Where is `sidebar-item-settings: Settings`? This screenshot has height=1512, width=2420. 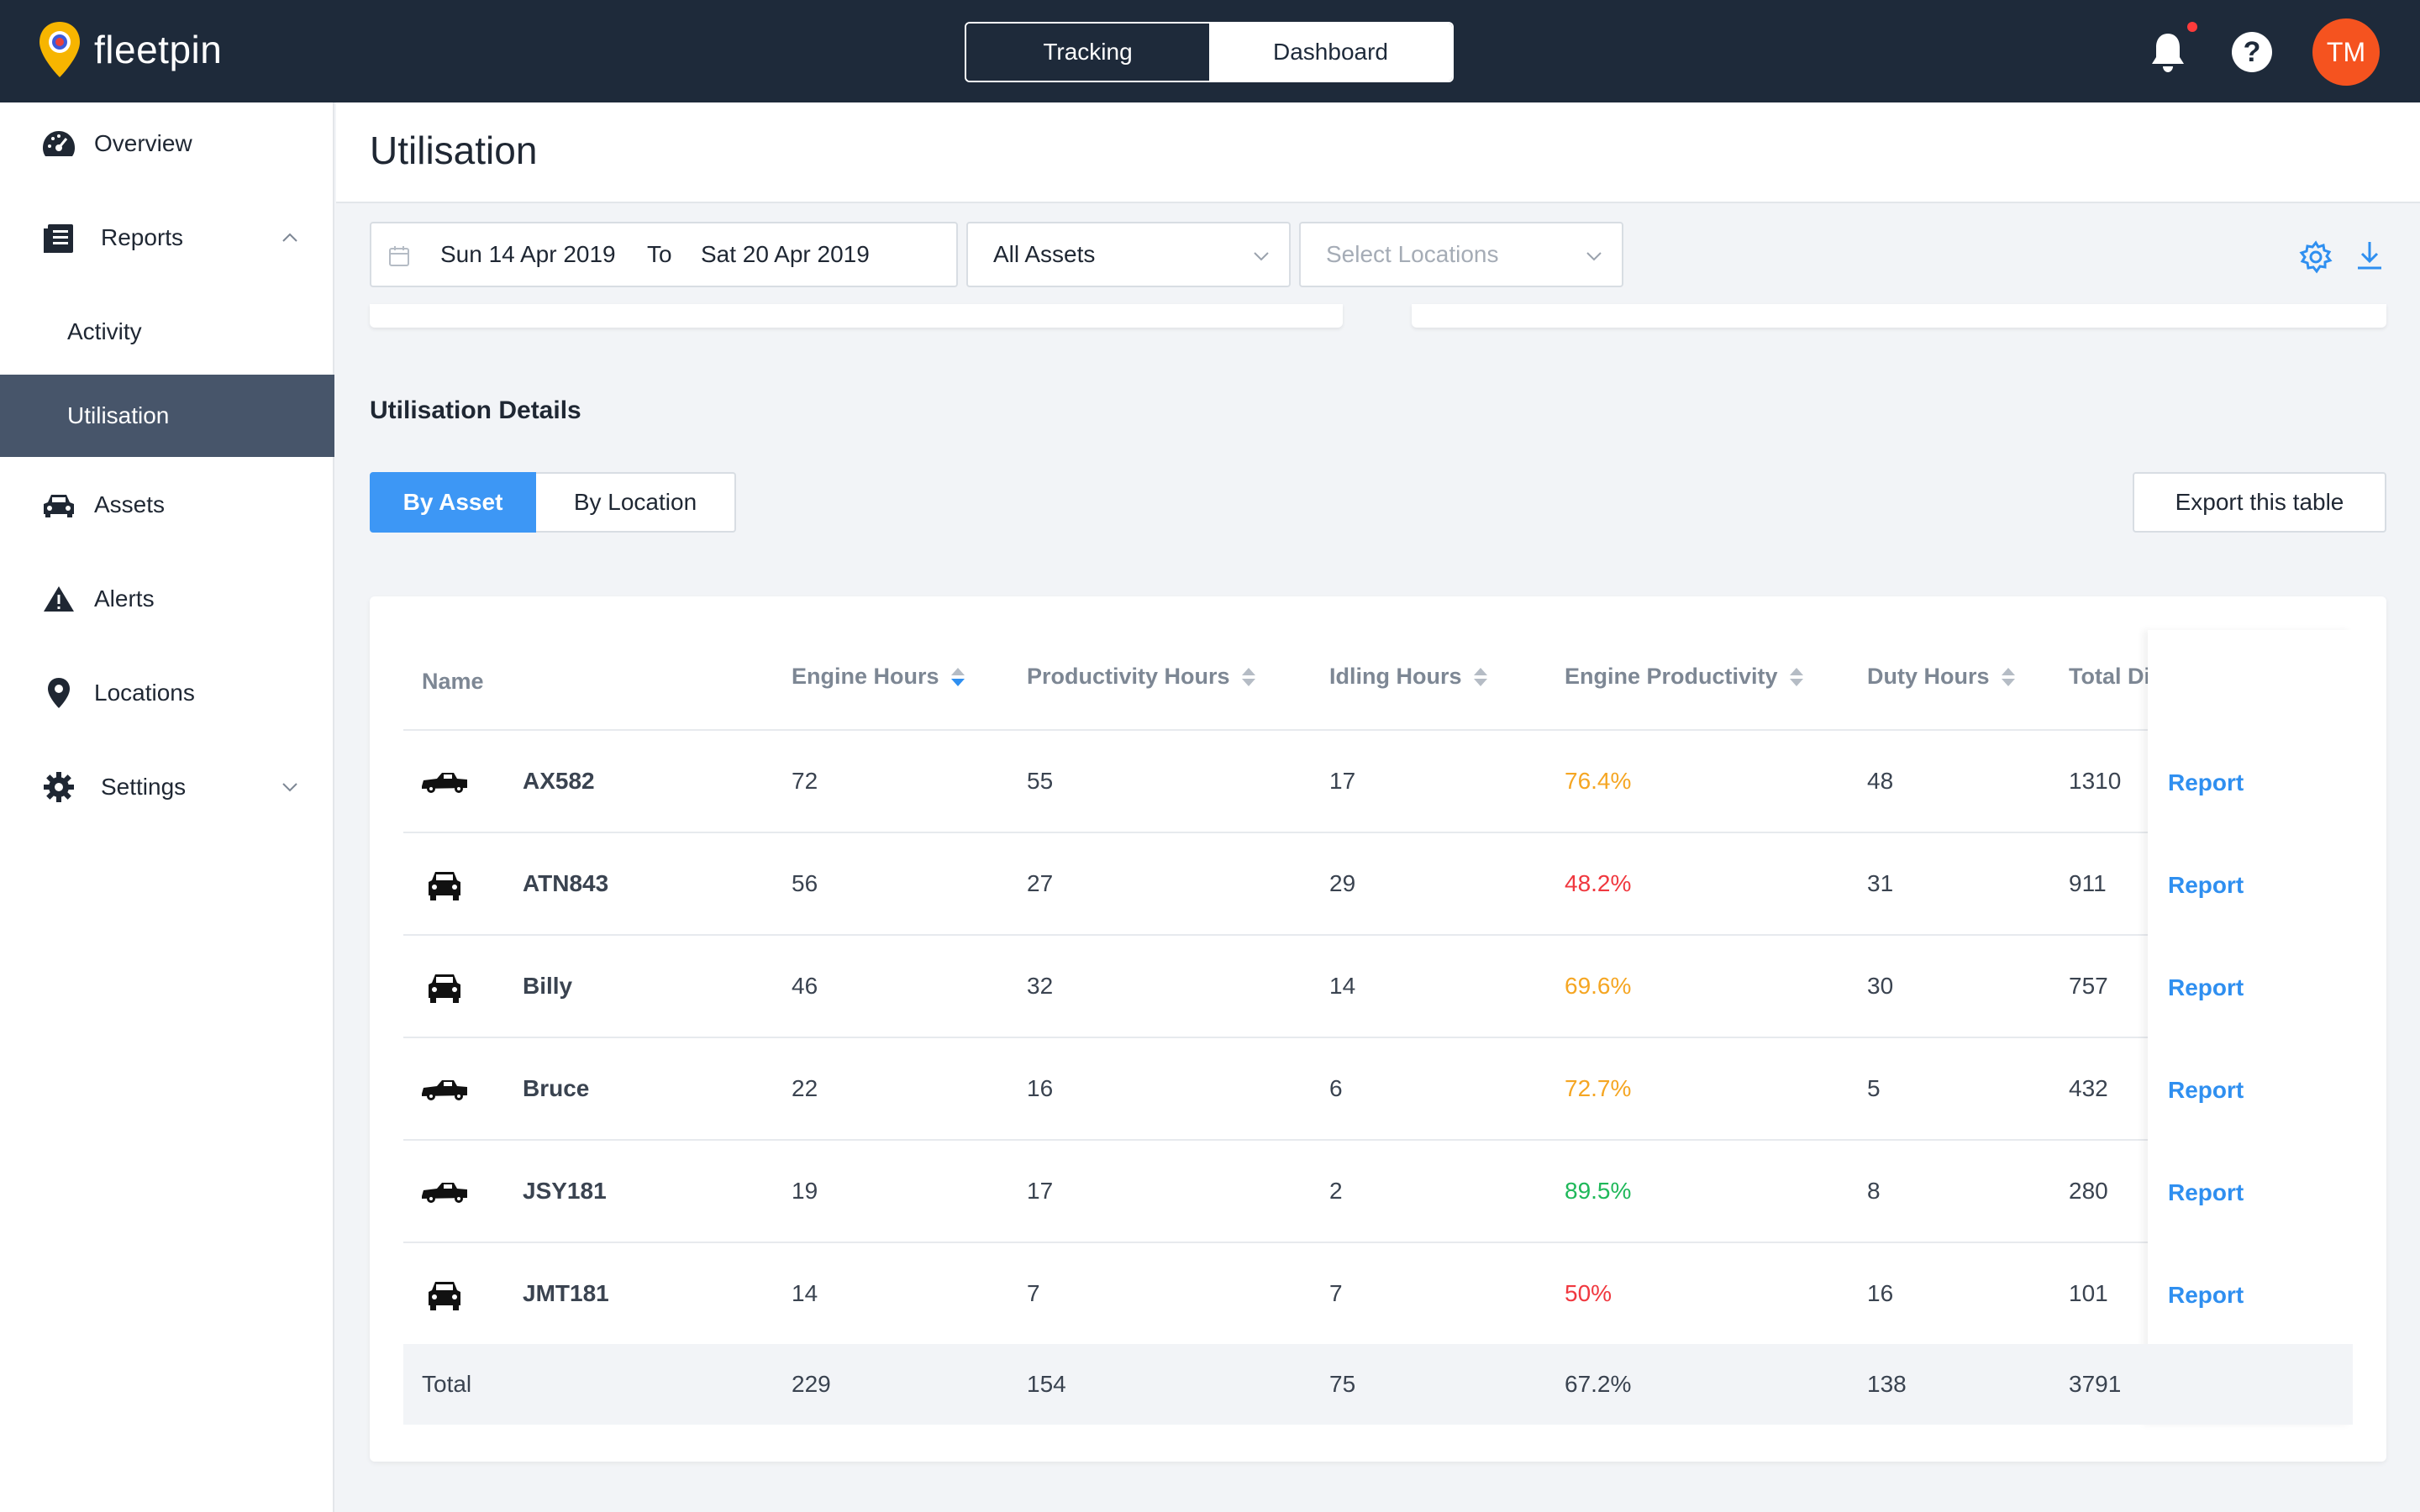 sidebar-item-settings: Settings is located at coordinates (167, 787).